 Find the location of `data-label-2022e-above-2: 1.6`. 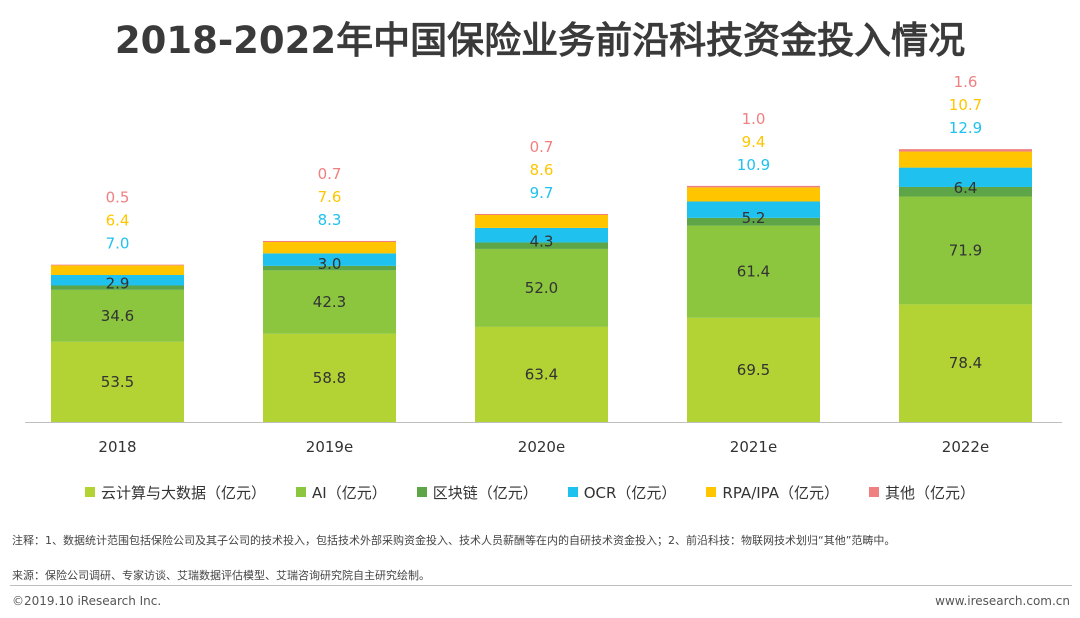

data-label-2022e-above-2: 1.6 is located at coordinates (966, 82).